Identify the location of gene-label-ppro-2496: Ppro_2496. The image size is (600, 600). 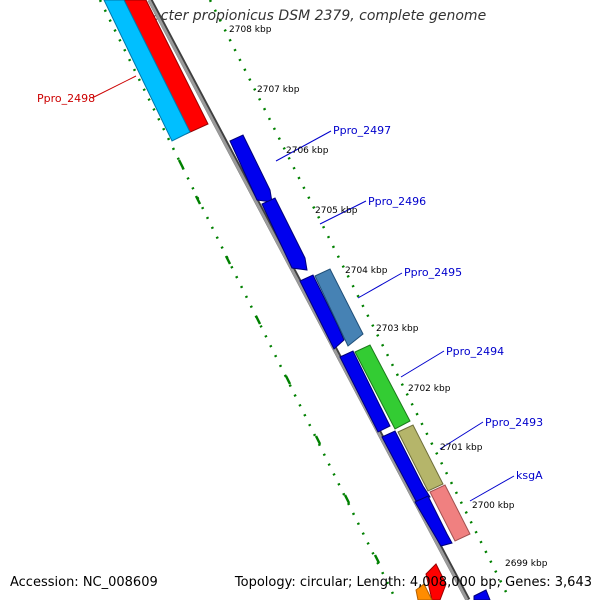
(397, 201).